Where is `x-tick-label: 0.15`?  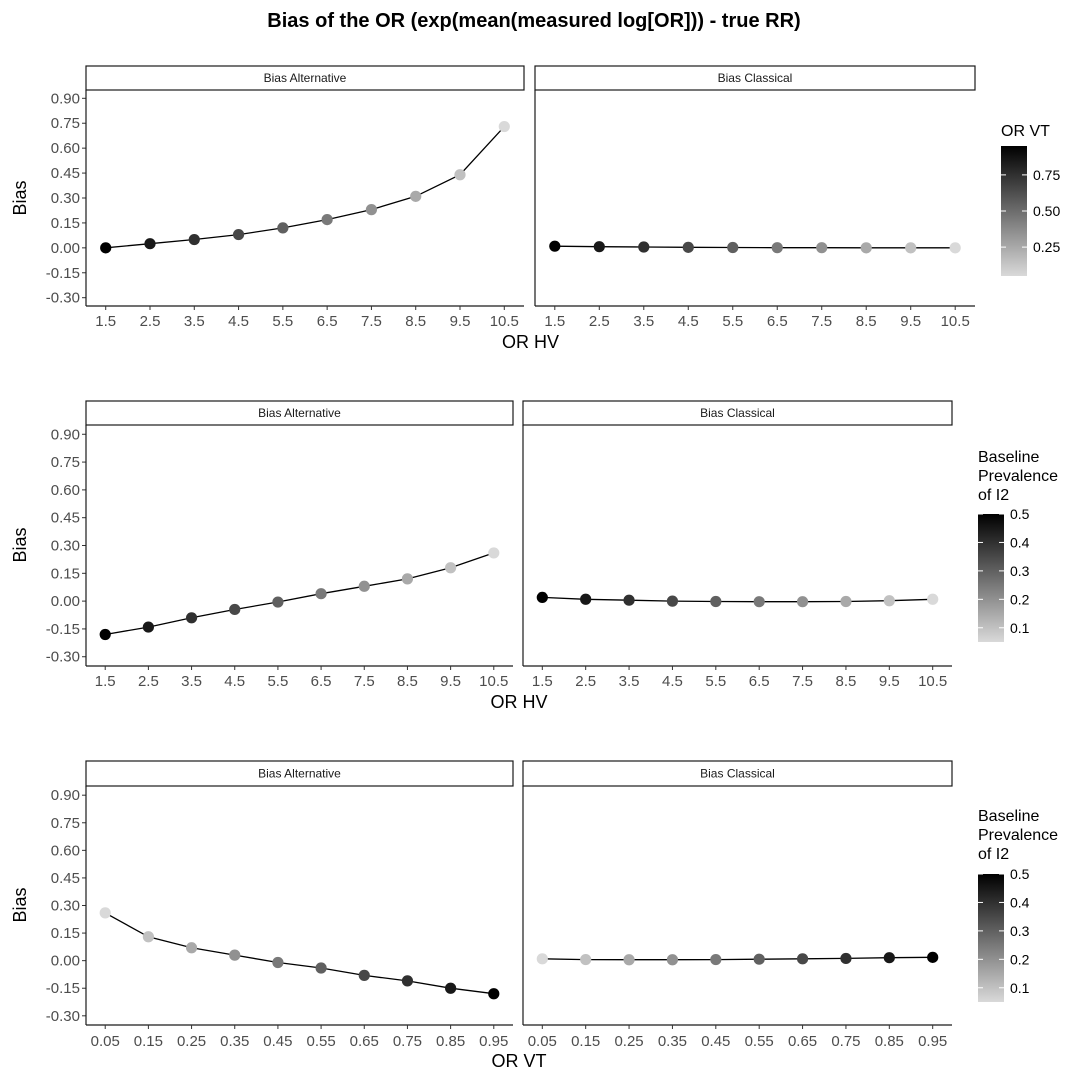
x-tick-label: 0.15 is located at coordinates (585, 1041).